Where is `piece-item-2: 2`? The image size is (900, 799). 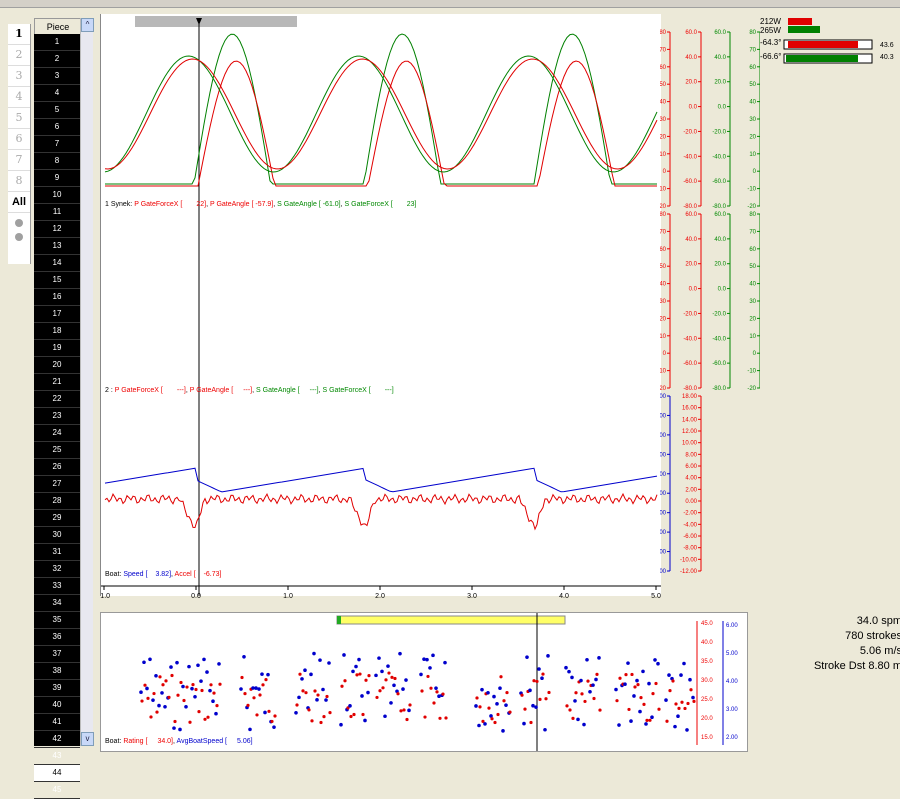
piece-item-2: 2 is located at coordinates (57, 59).